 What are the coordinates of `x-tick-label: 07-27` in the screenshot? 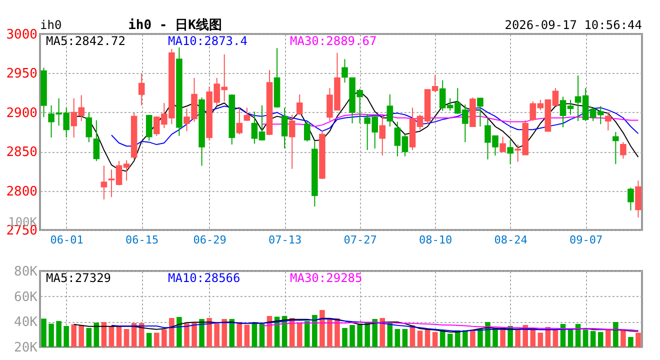 It's located at (360, 240).